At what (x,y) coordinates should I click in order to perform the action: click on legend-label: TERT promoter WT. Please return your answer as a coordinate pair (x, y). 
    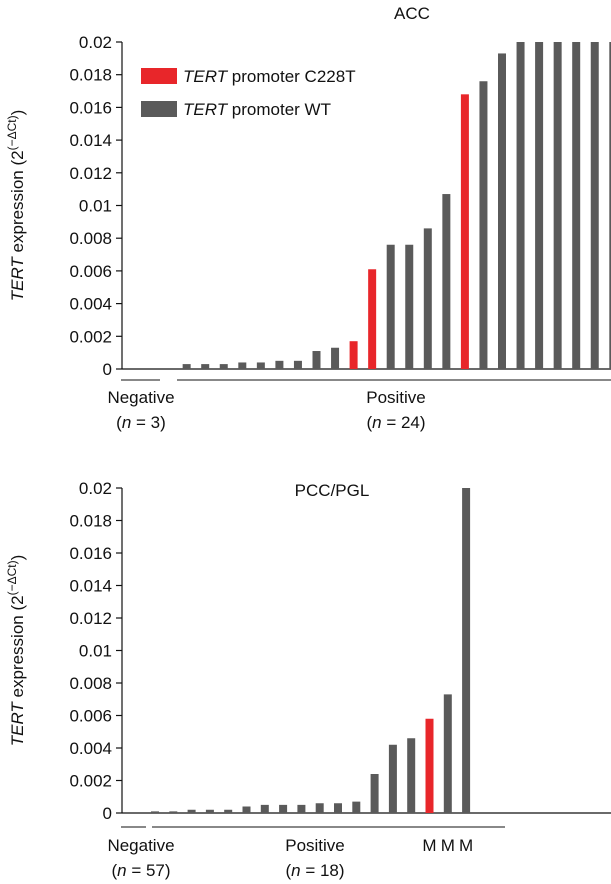
    Looking at the image, I should click on (257, 109).